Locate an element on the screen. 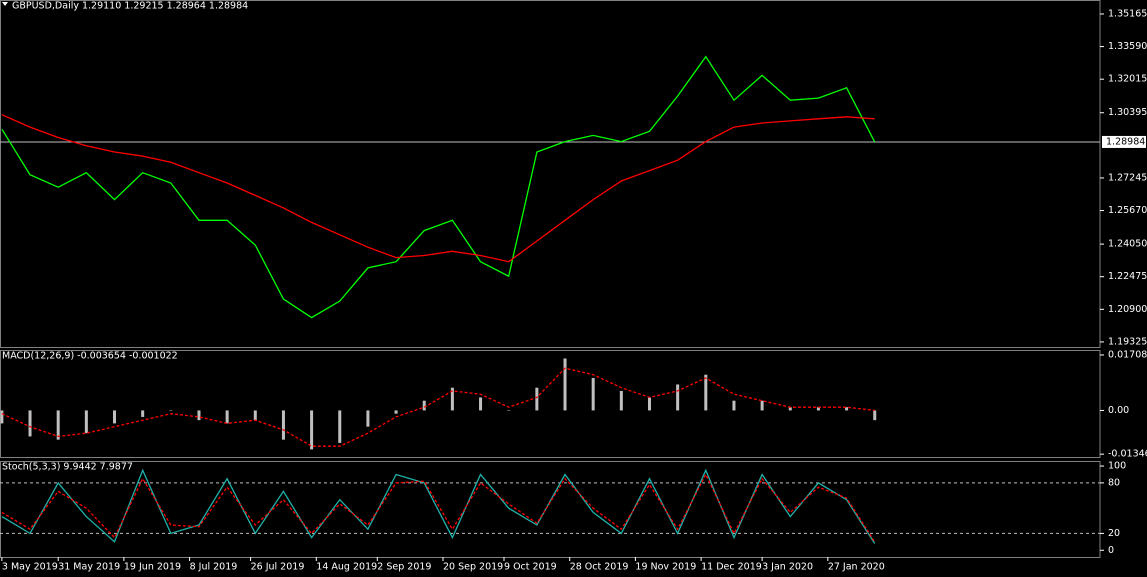 This screenshot has height=577, width=1147. x-tick-label: 9 Oct 2019 is located at coordinates (530, 567).